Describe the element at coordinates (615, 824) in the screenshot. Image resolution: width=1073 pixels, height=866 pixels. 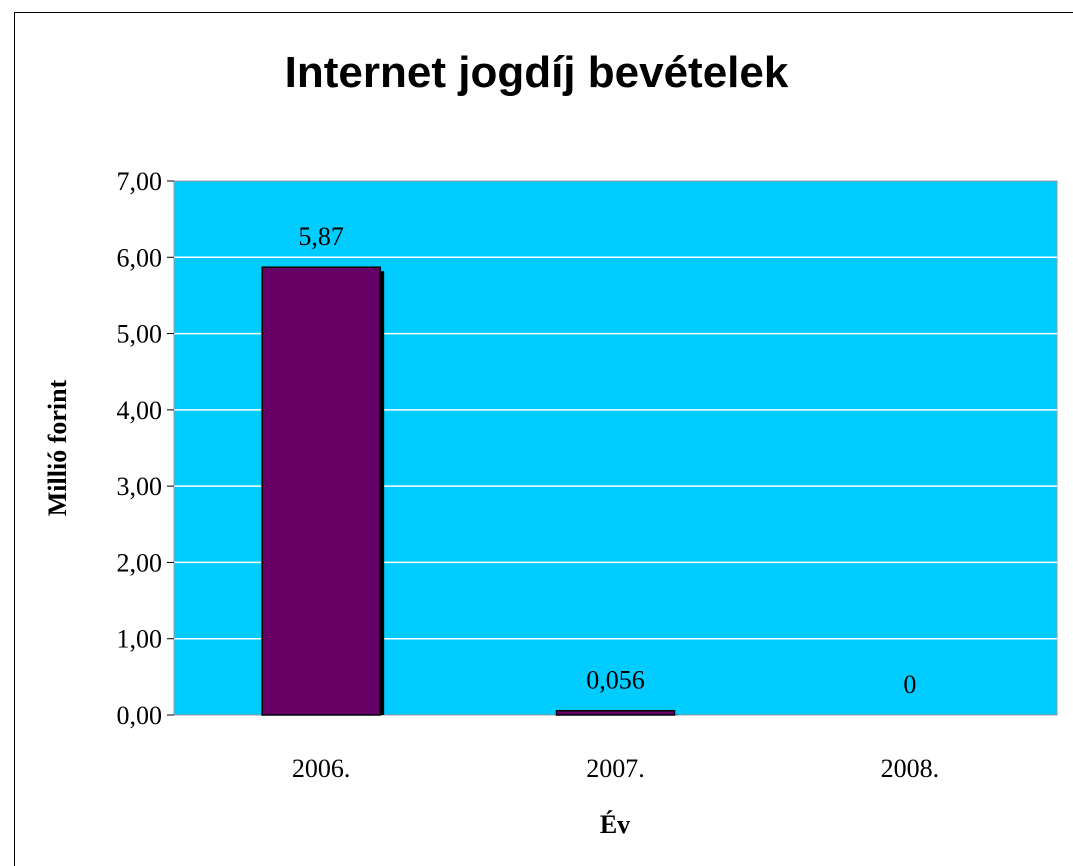
I see `x-axis-title: Év` at that location.